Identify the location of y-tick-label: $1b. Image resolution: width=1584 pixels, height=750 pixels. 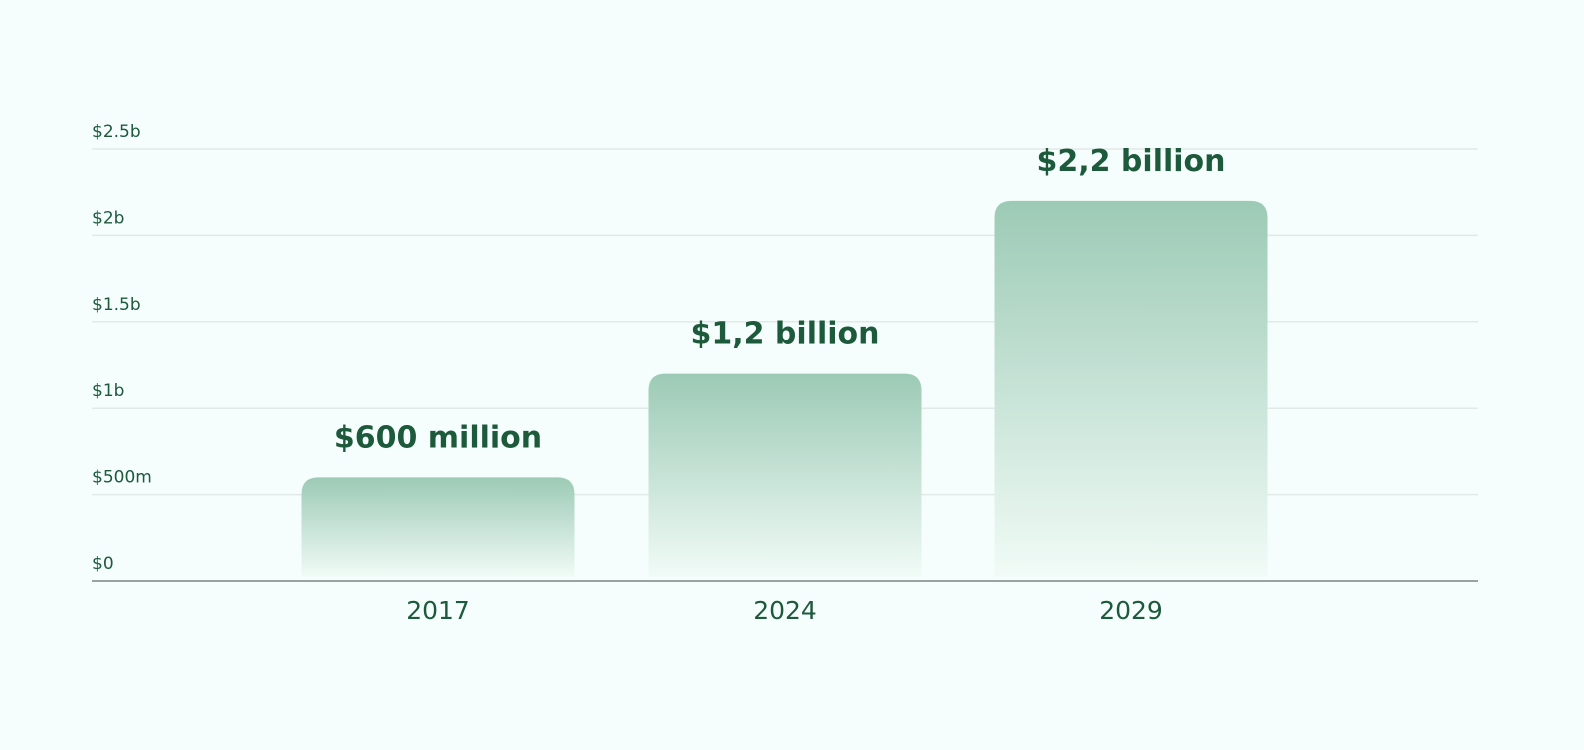
(108, 391).